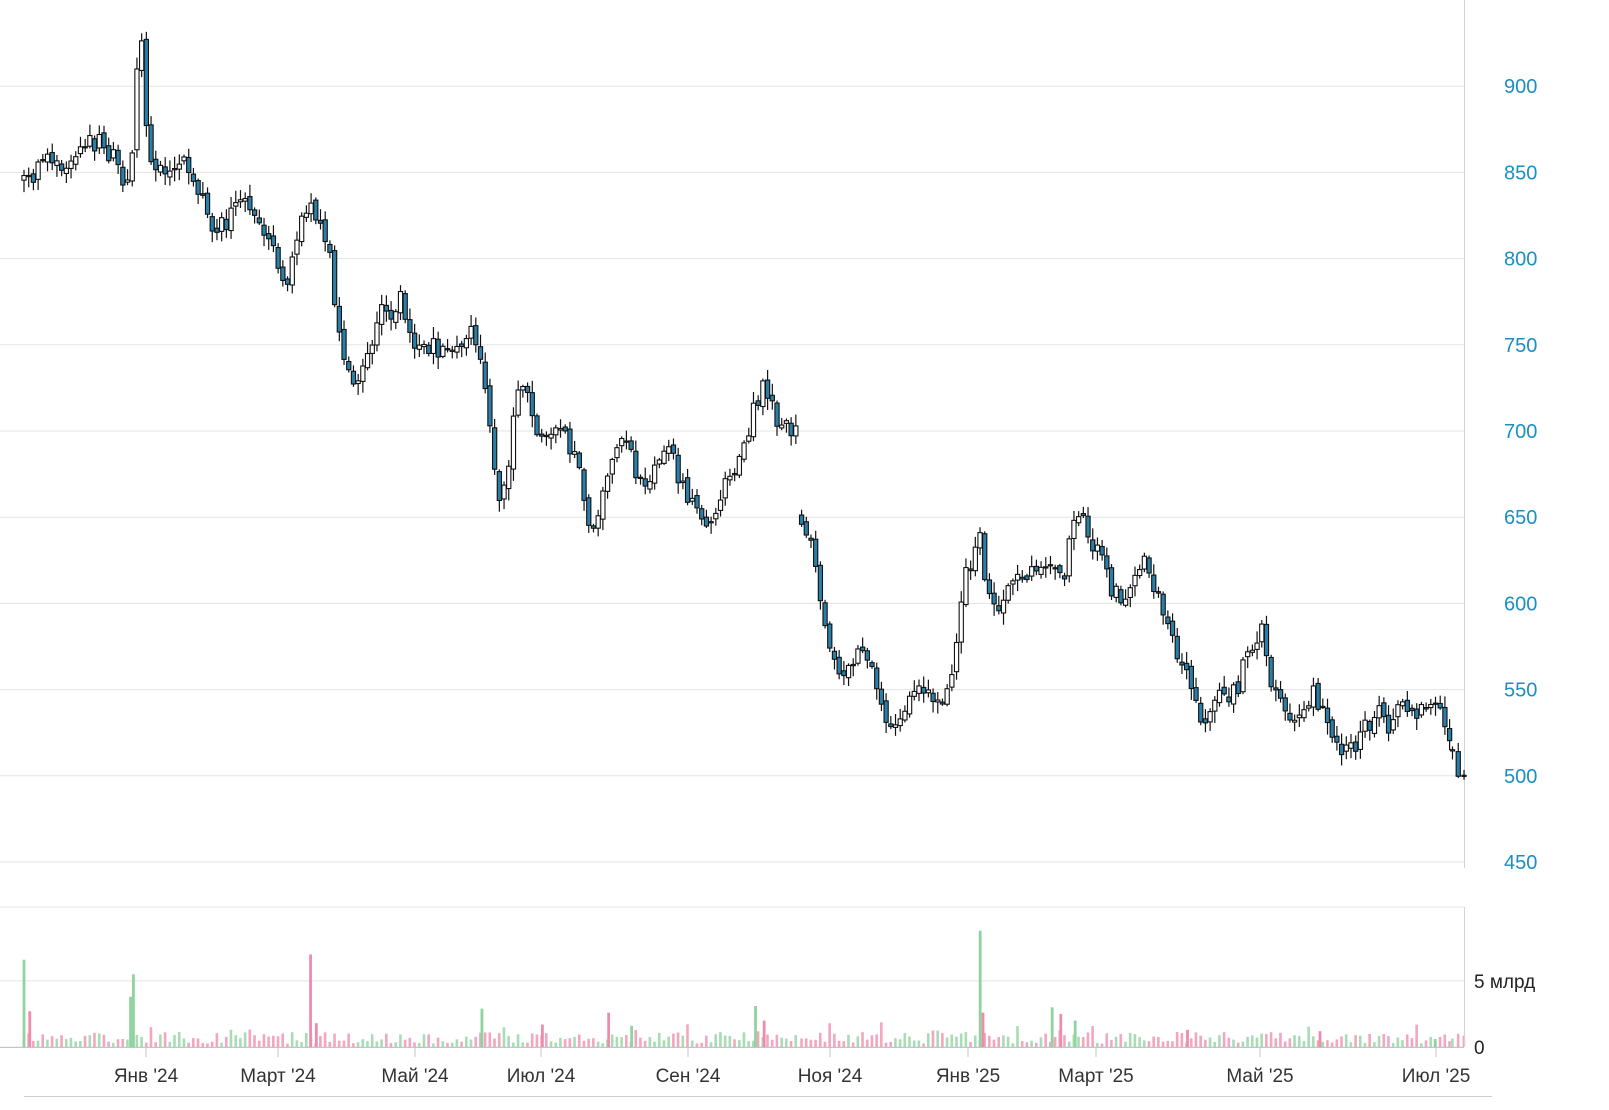  I want to click on price-tick-label: 900, so click(1520, 87).